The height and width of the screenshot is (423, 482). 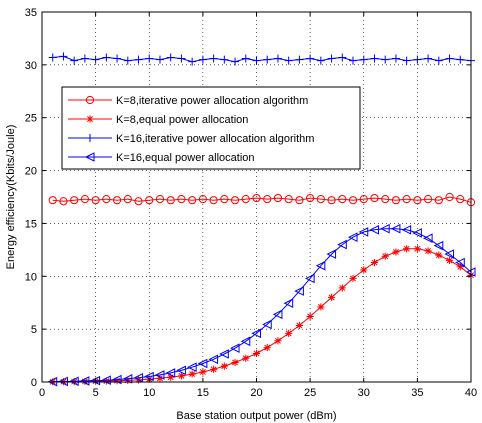 What do you see at coordinates (34, 383) in the screenshot?
I see `y-tick-label: 0` at bounding box center [34, 383].